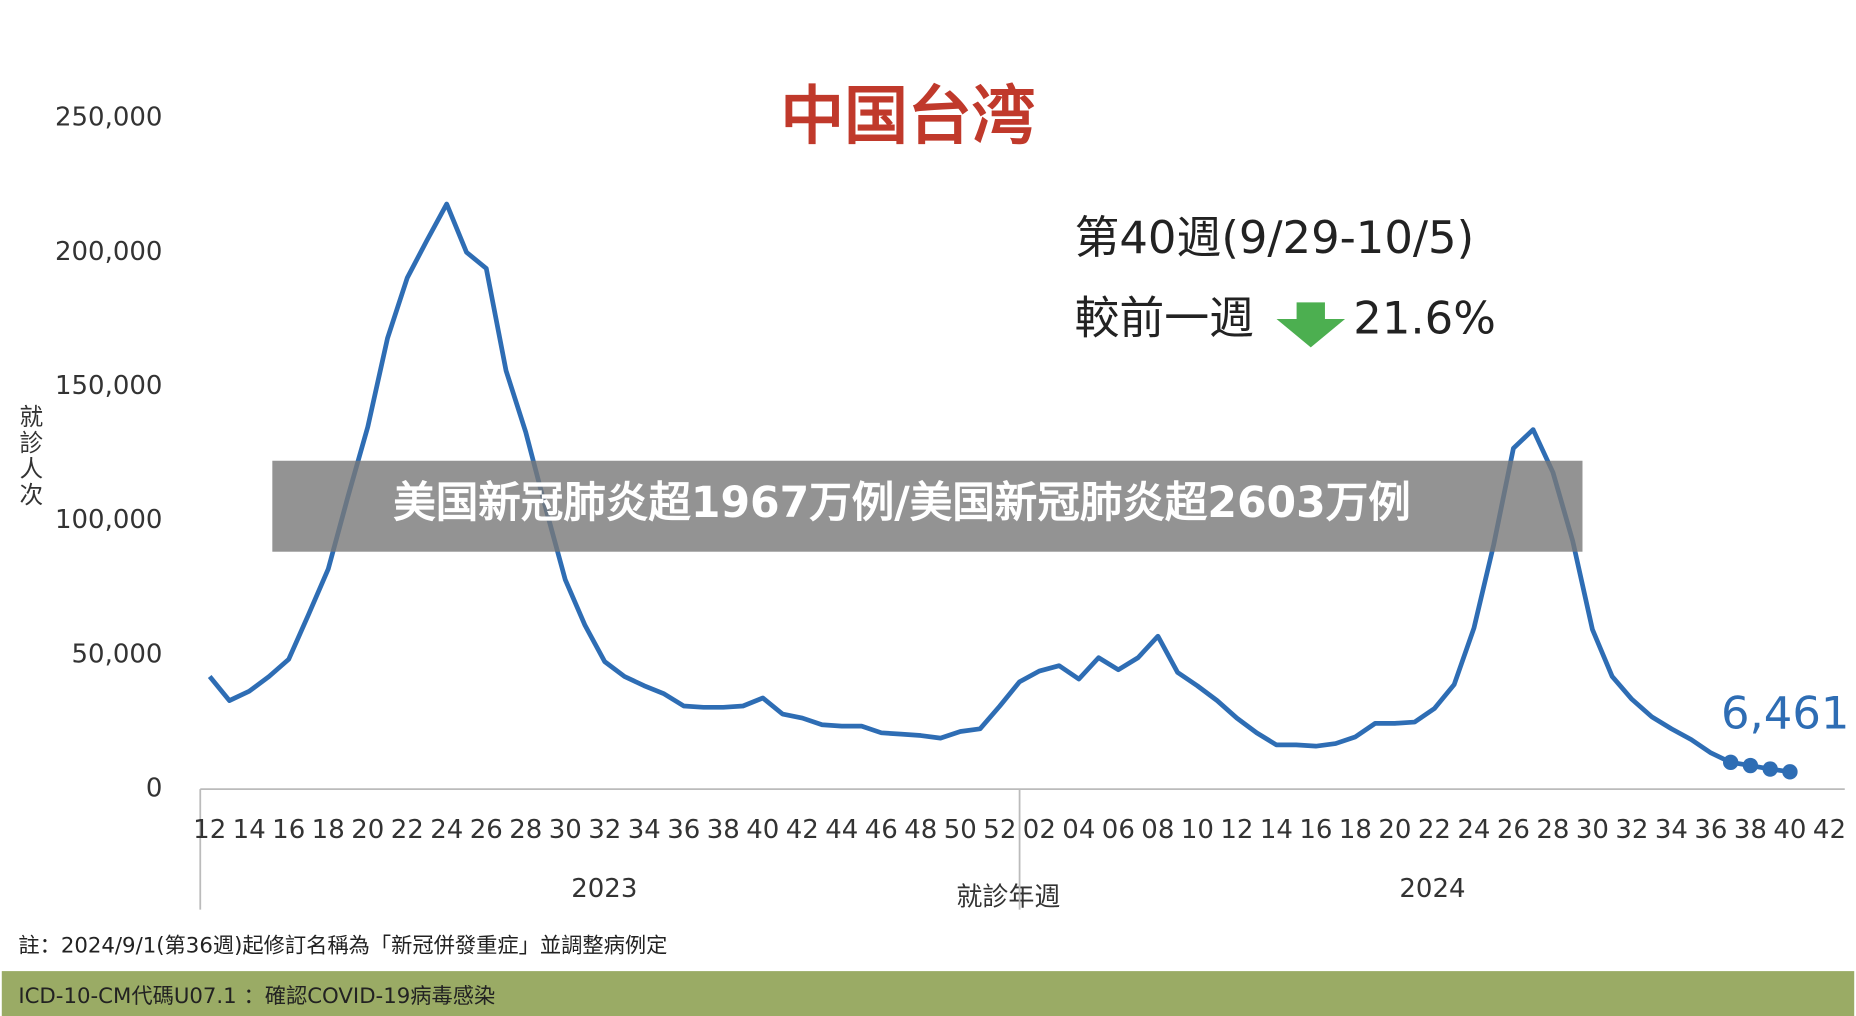 The height and width of the screenshot is (1016, 1856). Describe the element at coordinates (108, 386) in the screenshot. I see `y-tick-label: 150,000` at that location.